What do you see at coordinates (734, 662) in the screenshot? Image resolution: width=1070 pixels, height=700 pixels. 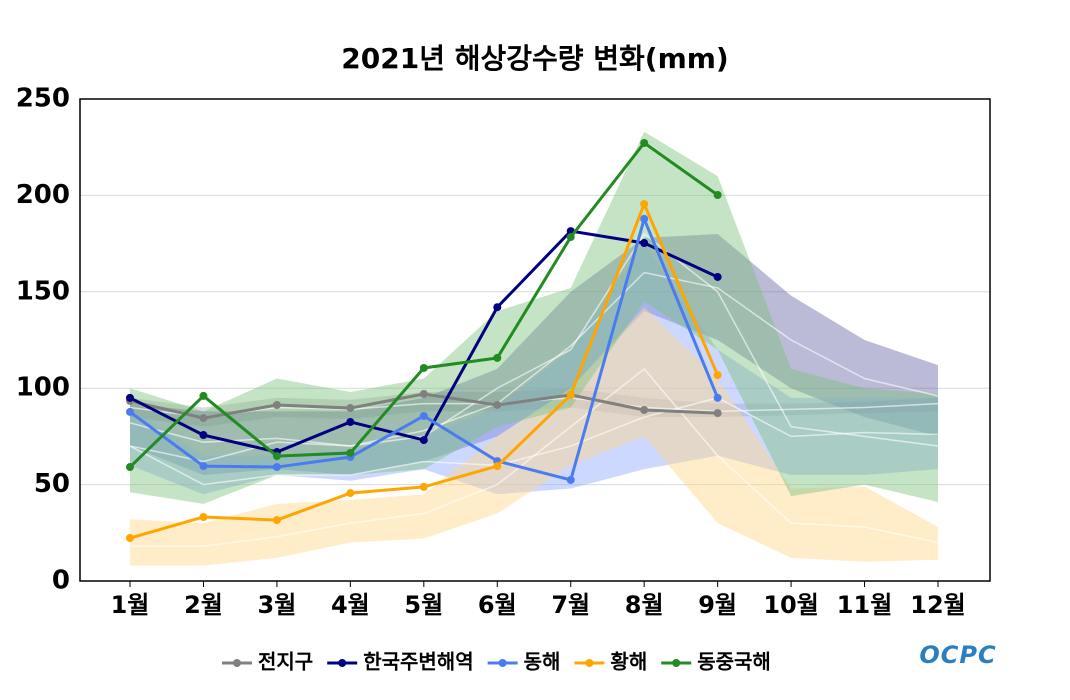 I see `legend-label: 동중국해` at bounding box center [734, 662].